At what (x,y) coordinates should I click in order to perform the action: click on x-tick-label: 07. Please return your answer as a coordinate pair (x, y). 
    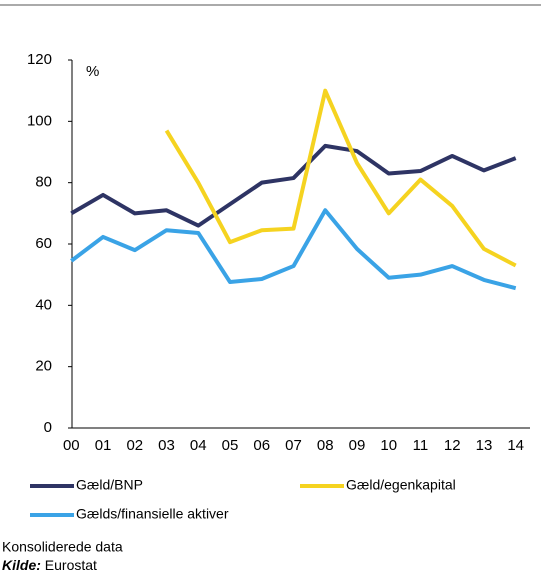
    Looking at the image, I should click on (293, 445).